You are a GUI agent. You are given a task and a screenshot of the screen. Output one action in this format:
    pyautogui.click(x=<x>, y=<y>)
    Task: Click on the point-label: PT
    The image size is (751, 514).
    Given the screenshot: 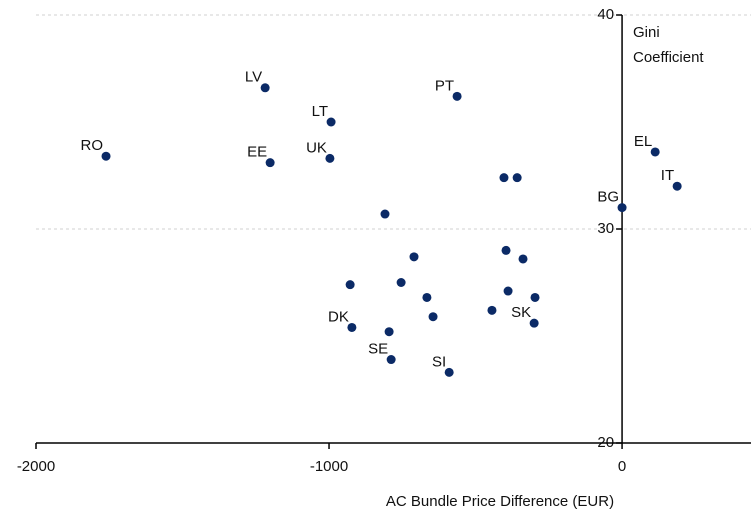 What is the action you would take?
    pyautogui.click(x=444, y=85)
    